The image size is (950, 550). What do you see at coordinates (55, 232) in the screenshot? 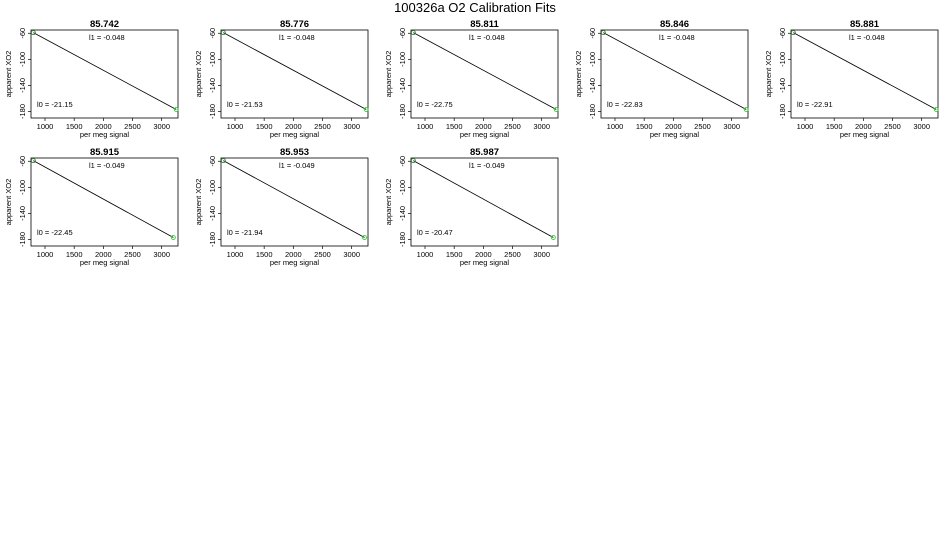
I see `intercept-annotation: l0 = -22.45` at bounding box center [55, 232].